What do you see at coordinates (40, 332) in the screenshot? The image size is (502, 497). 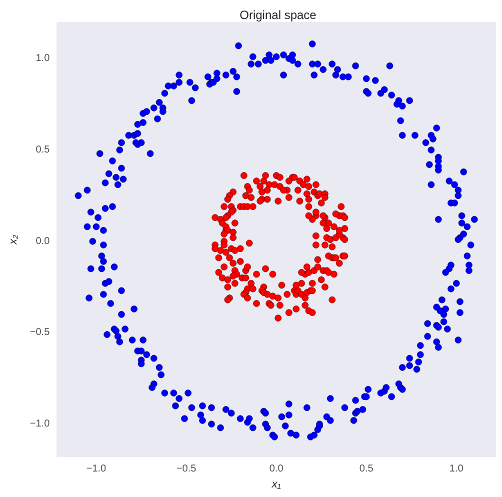 I see `y-tick-label: −0.5` at bounding box center [40, 332].